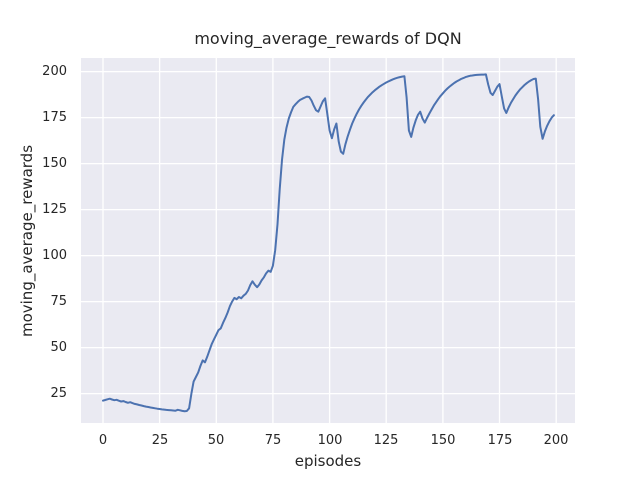 The image size is (640, 480). I want to click on x-tick-label: 50, so click(216, 440).